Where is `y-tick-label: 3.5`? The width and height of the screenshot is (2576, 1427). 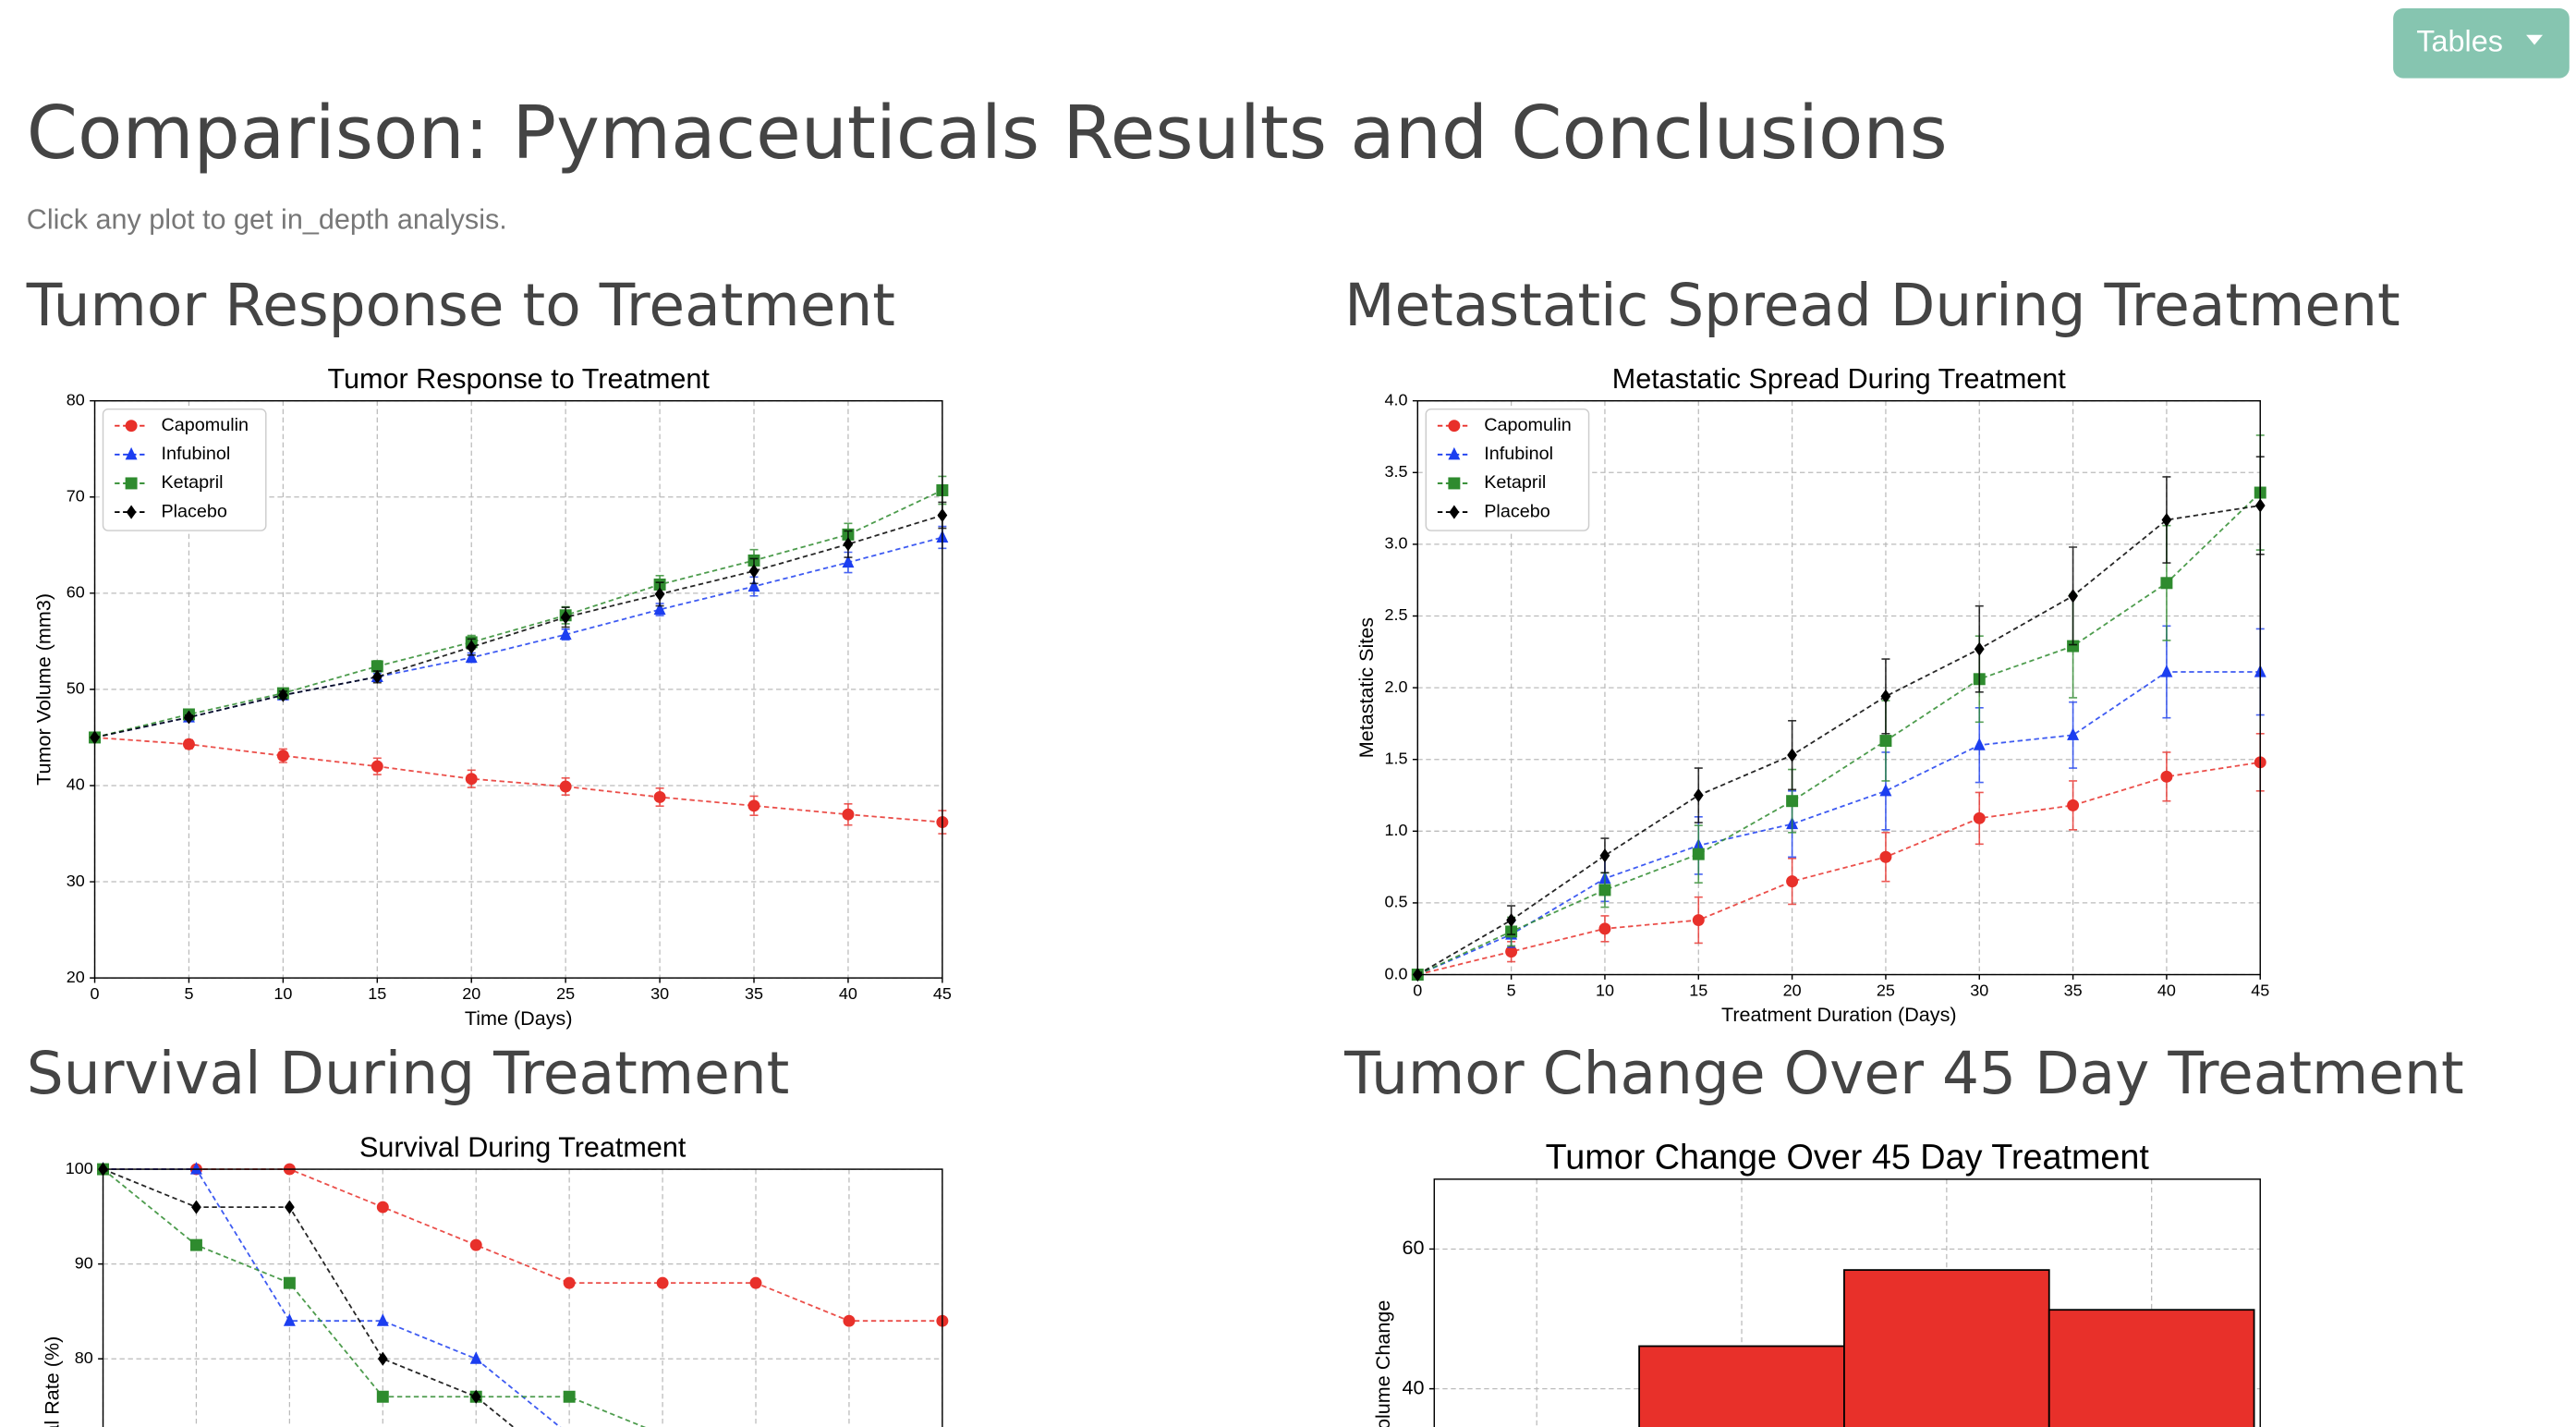 y-tick-label: 3.5 is located at coordinates (1395, 471).